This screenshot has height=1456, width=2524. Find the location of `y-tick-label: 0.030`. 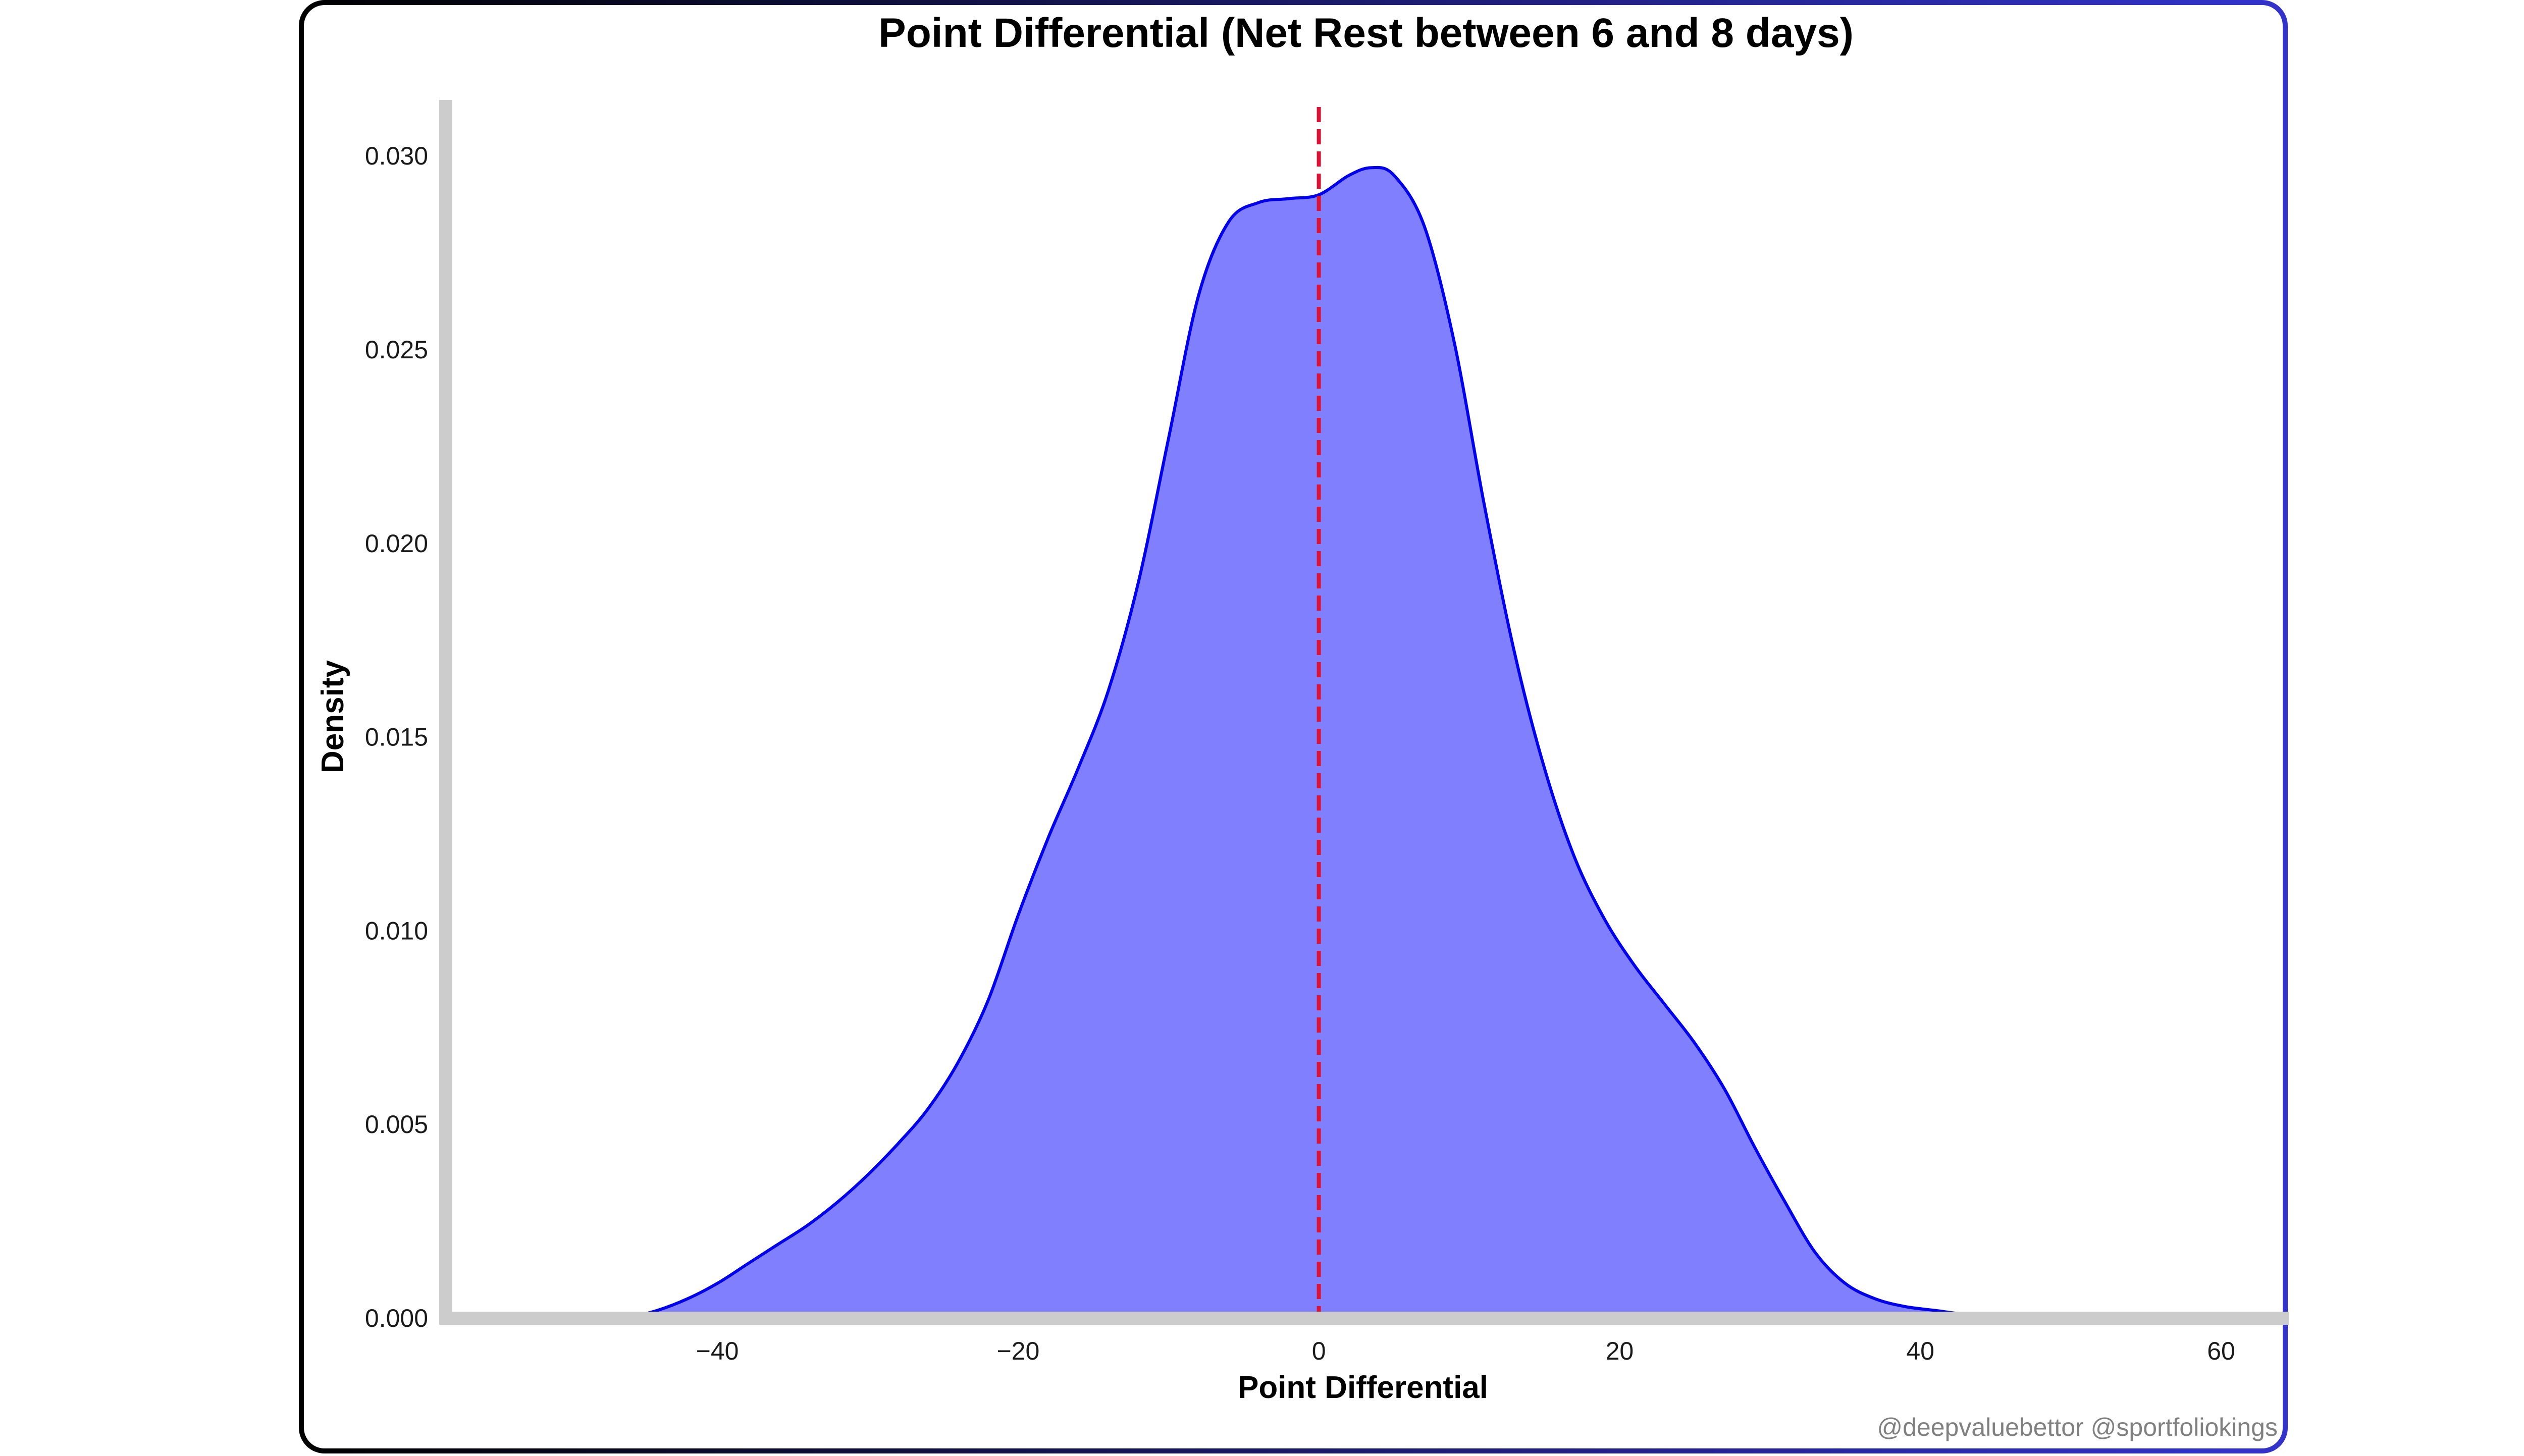

y-tick-label: 0.030 is located at coordinates (397, 156).